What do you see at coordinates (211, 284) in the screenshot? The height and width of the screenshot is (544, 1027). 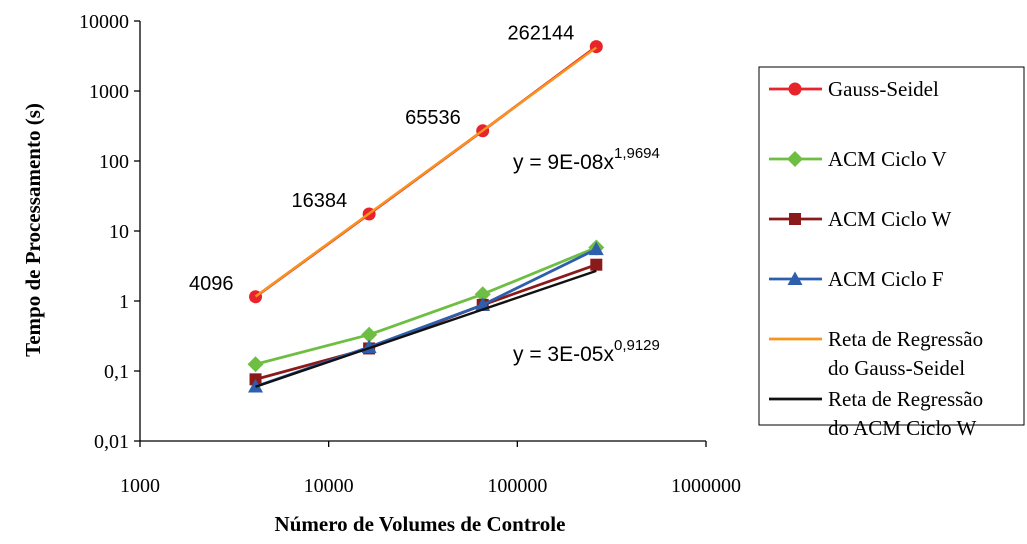 I see `point-label: 4096` at bounding box center [211, 284].